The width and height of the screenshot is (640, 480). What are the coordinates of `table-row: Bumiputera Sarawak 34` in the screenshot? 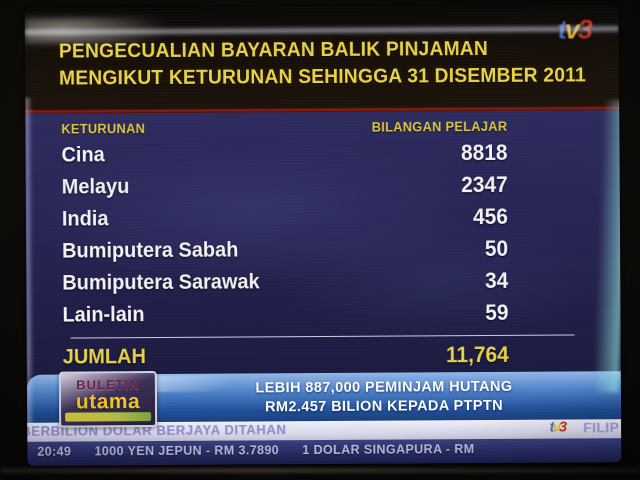 It's located at (285, 282).